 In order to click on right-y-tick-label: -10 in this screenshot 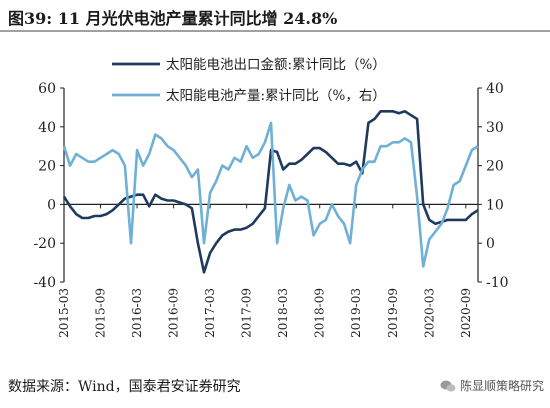, I will do `click(497, 283)`.